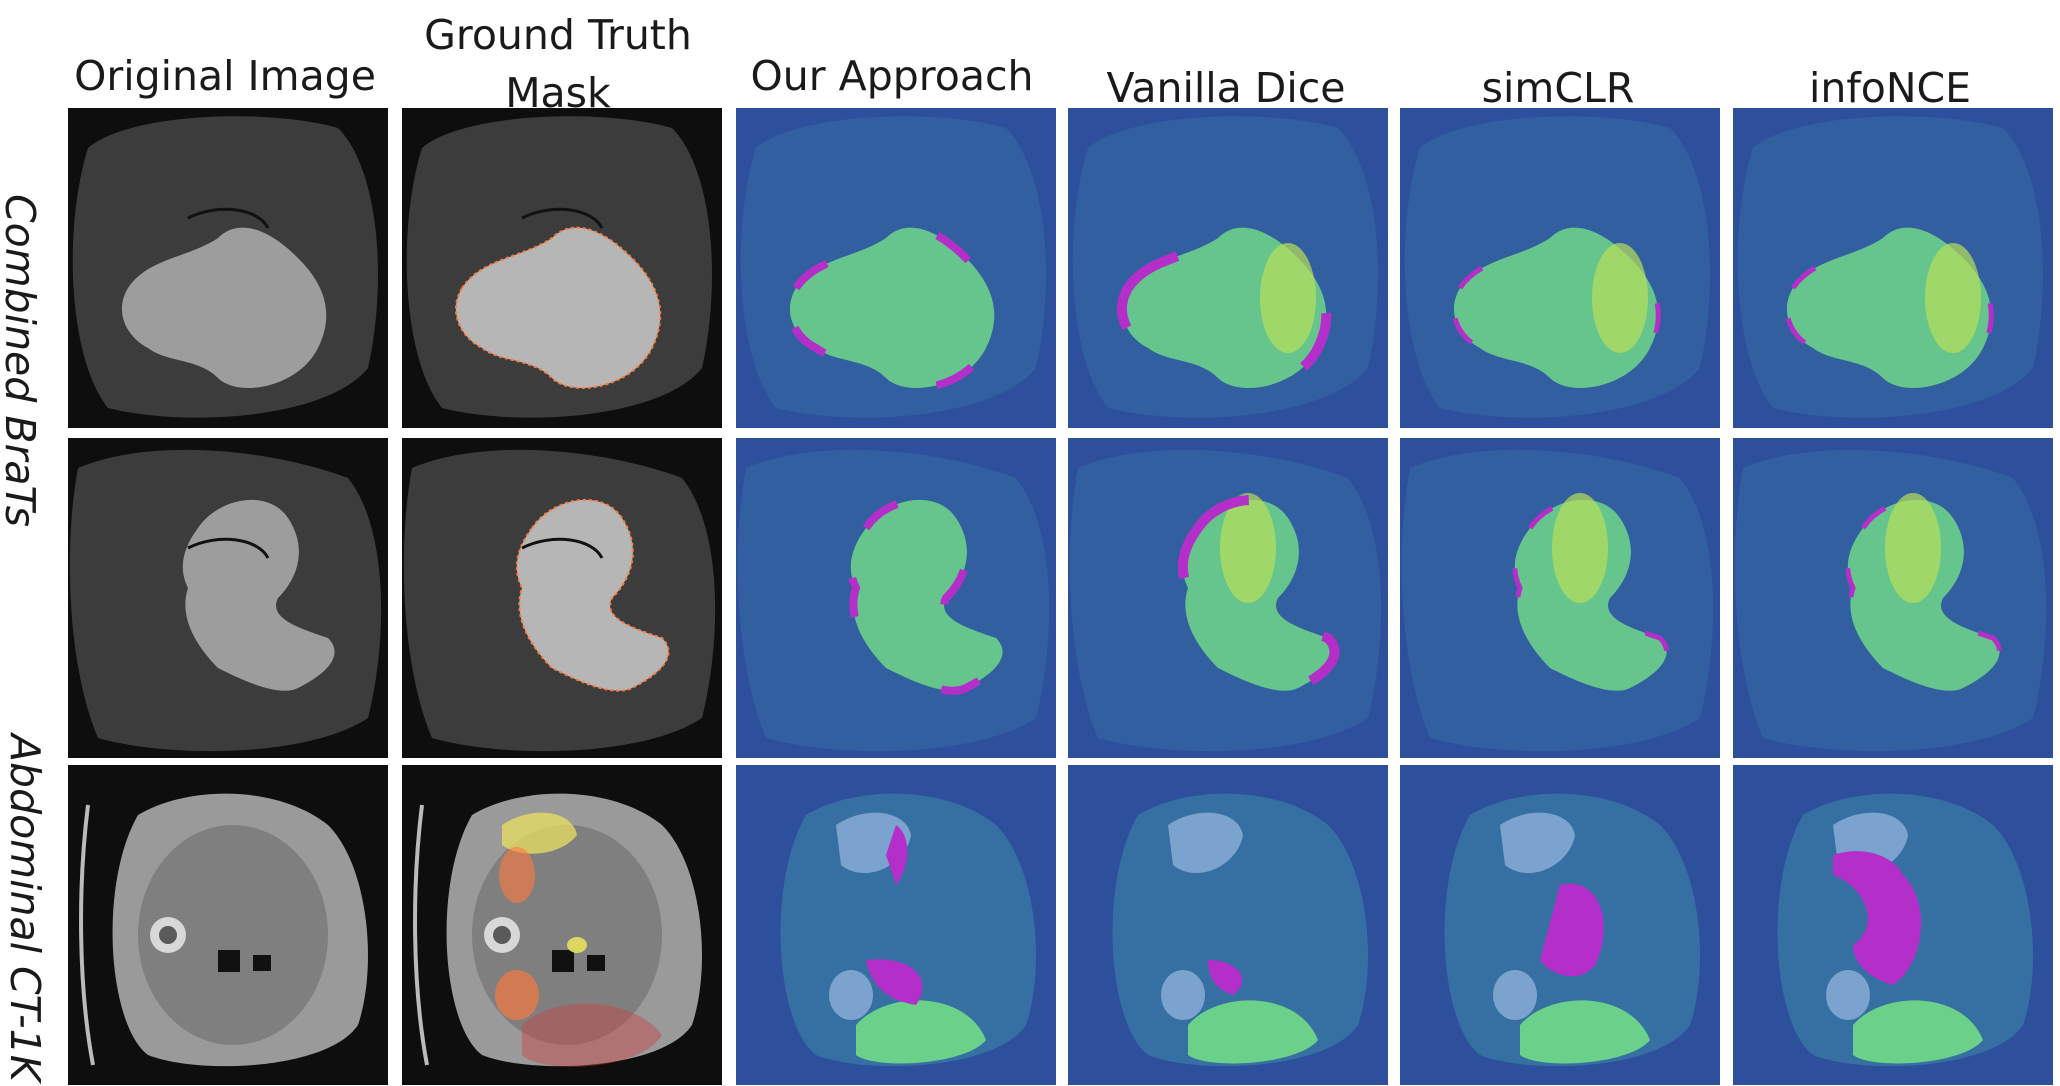  I want to click on panel-brats-2-ours, so click(896, 598).